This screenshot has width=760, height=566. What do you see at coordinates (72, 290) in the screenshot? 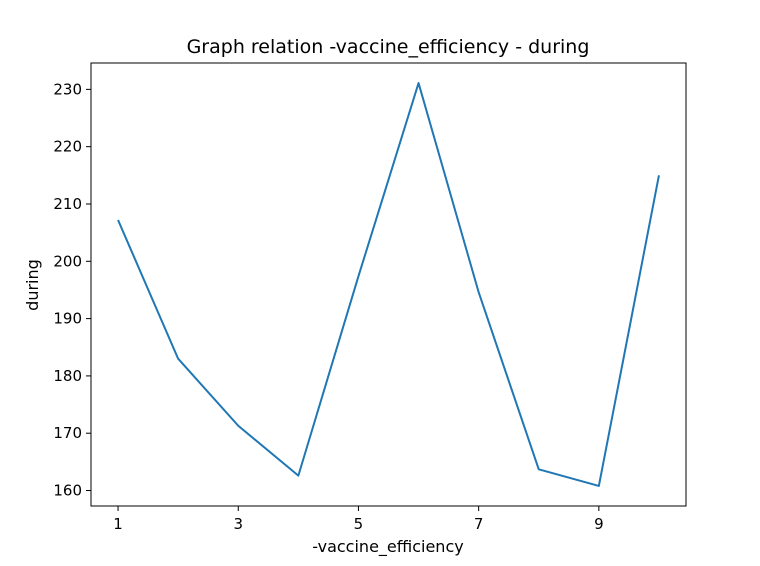
I see `y-axis: 160 170 180 190 200 210 220 230` at bounding box center [72, 290].